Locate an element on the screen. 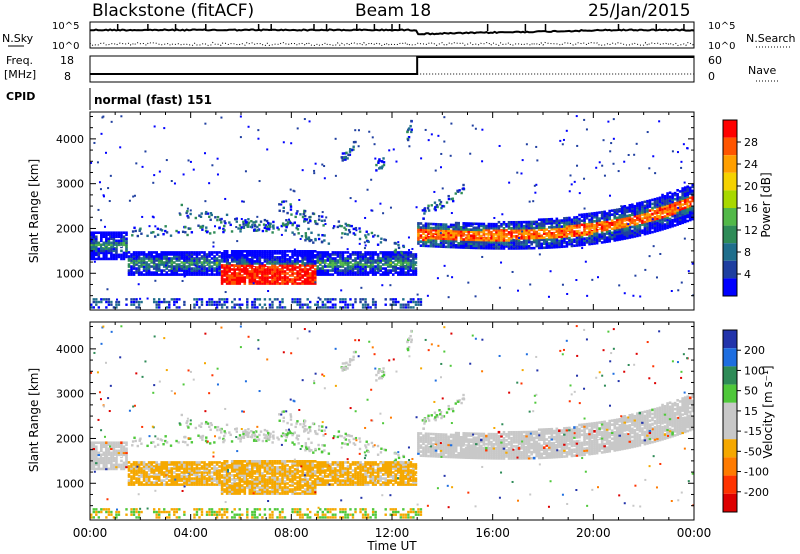  power-gap is located at coordinates (568, 232).